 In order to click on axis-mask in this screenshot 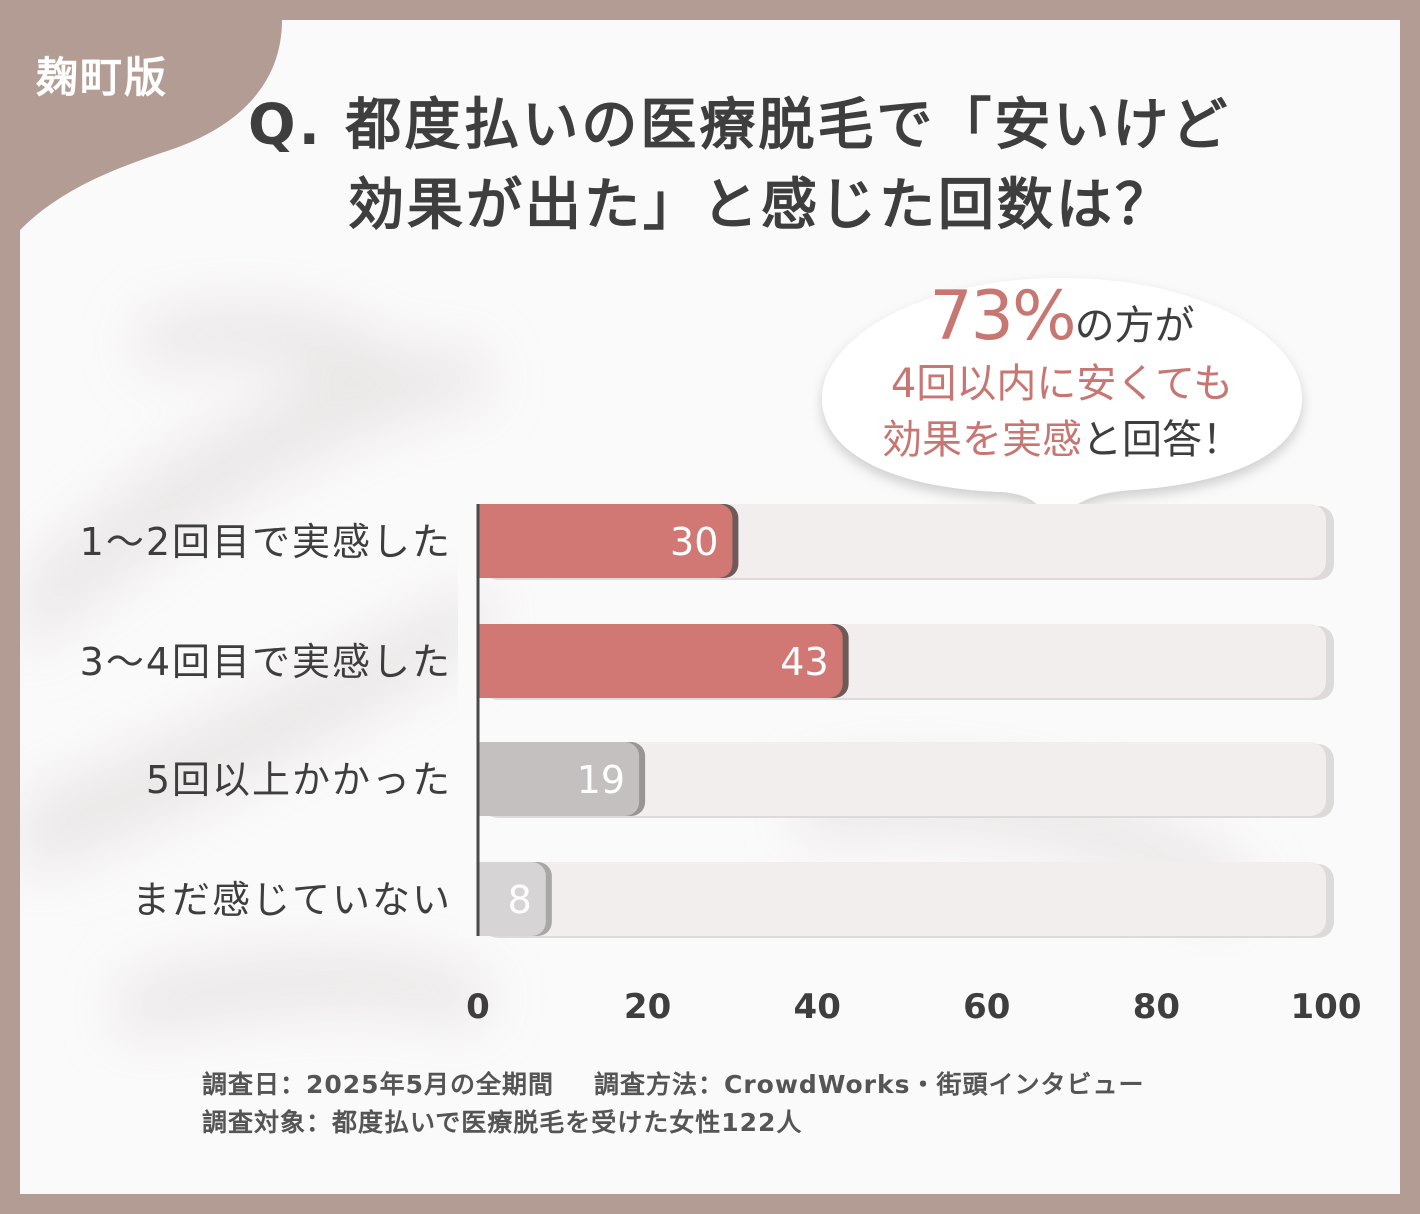, I will do `click(468, 720)`.